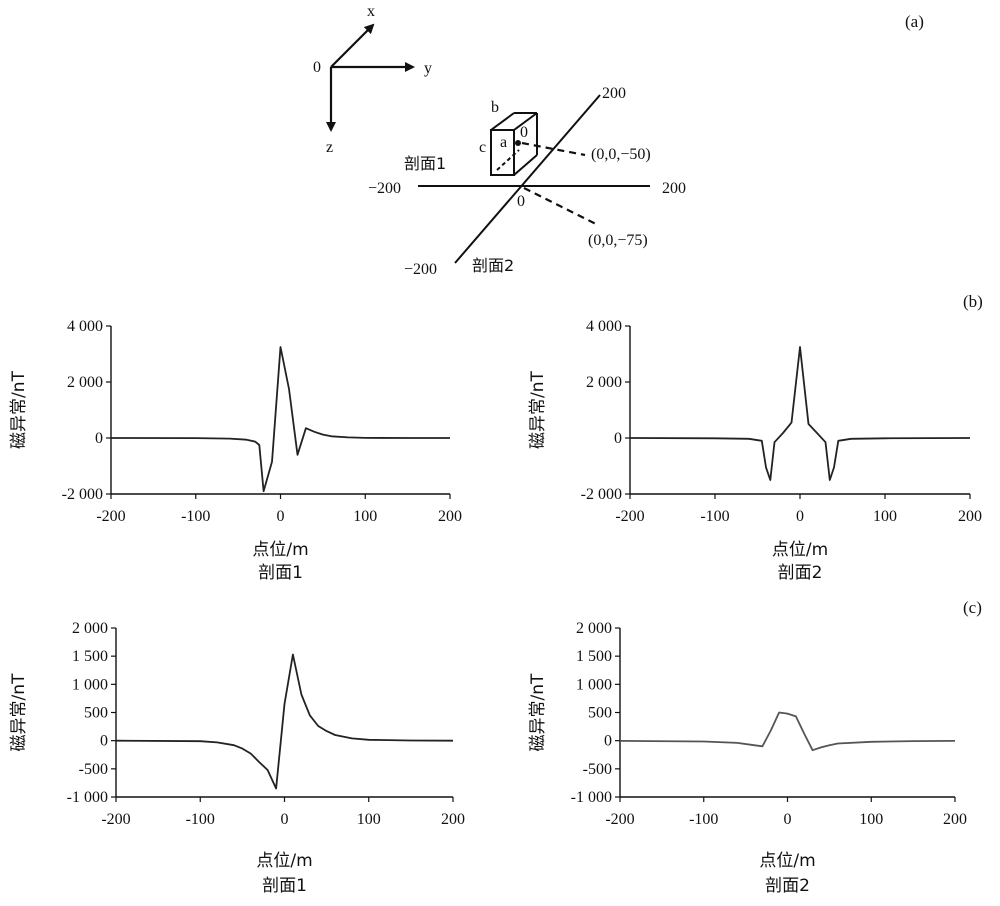 This screenshot has width=1000, height=906. What do you see at coordinates (518, 143) in the screenshot?
I see `prism-center-dot` at bounding box center [518, 143].